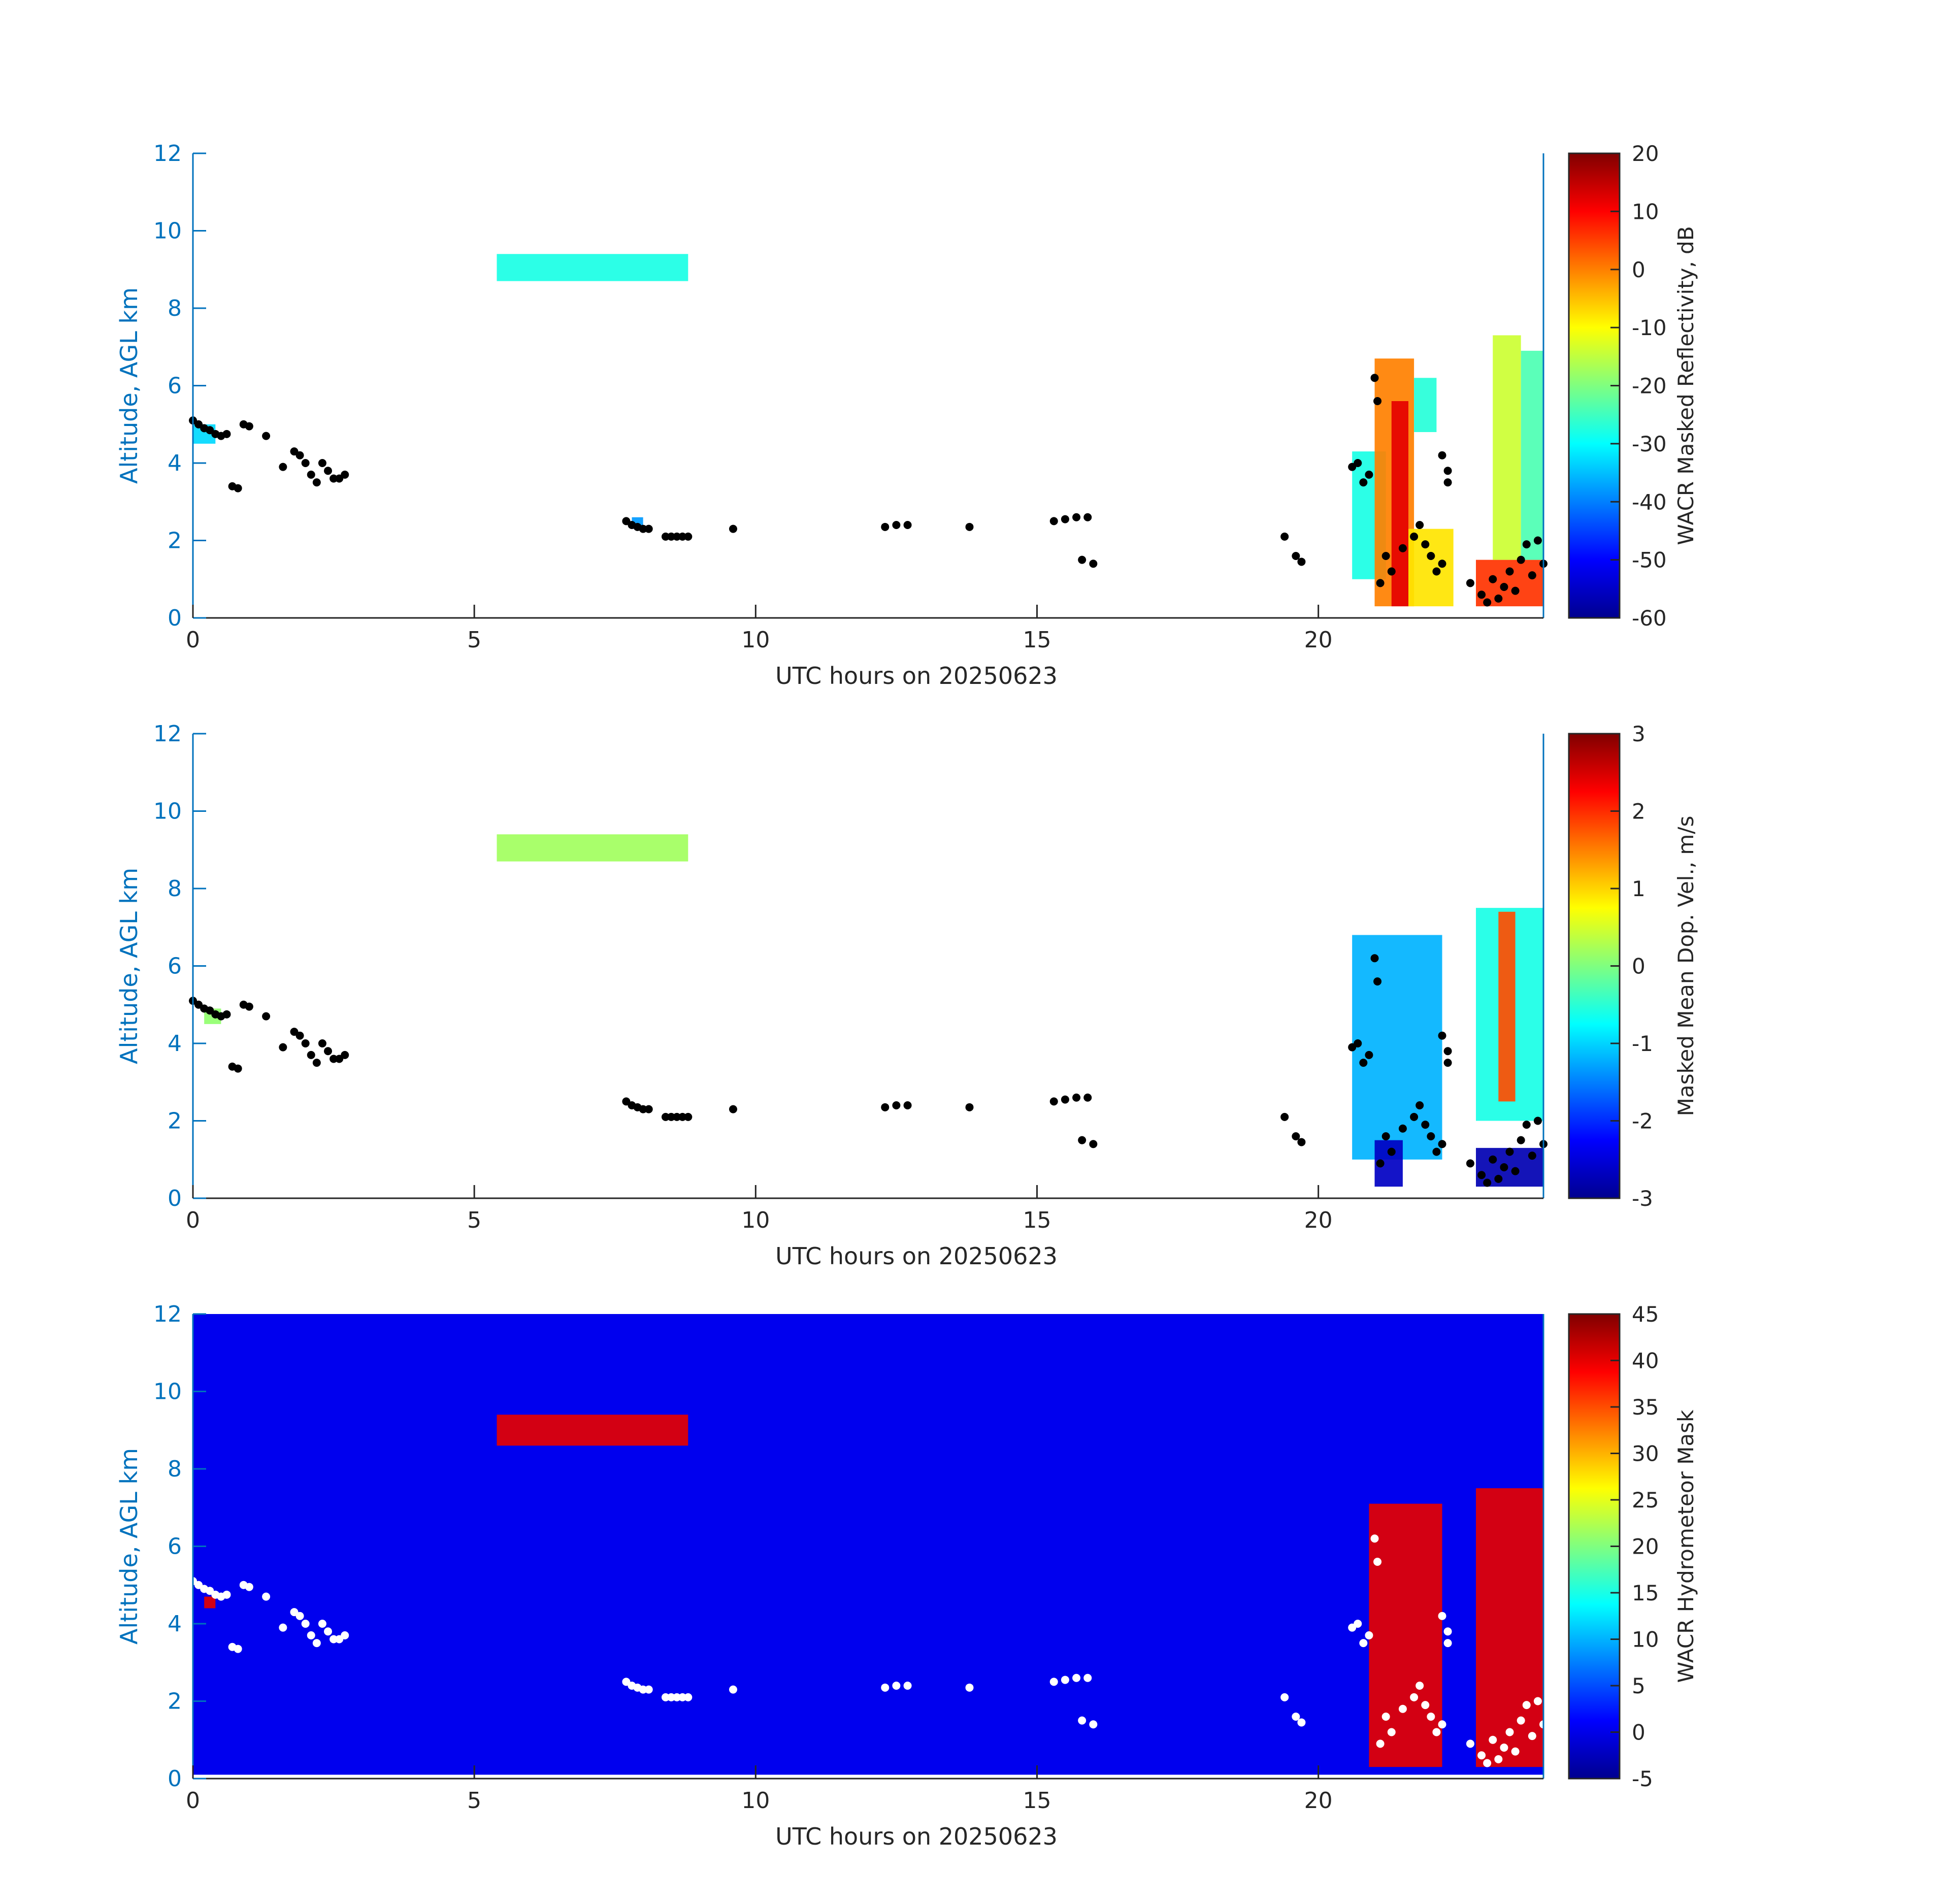  Describe the element at coordinates (1649, 560) in the screenshot. I see `colorbar-tick-label: -50` at that location.